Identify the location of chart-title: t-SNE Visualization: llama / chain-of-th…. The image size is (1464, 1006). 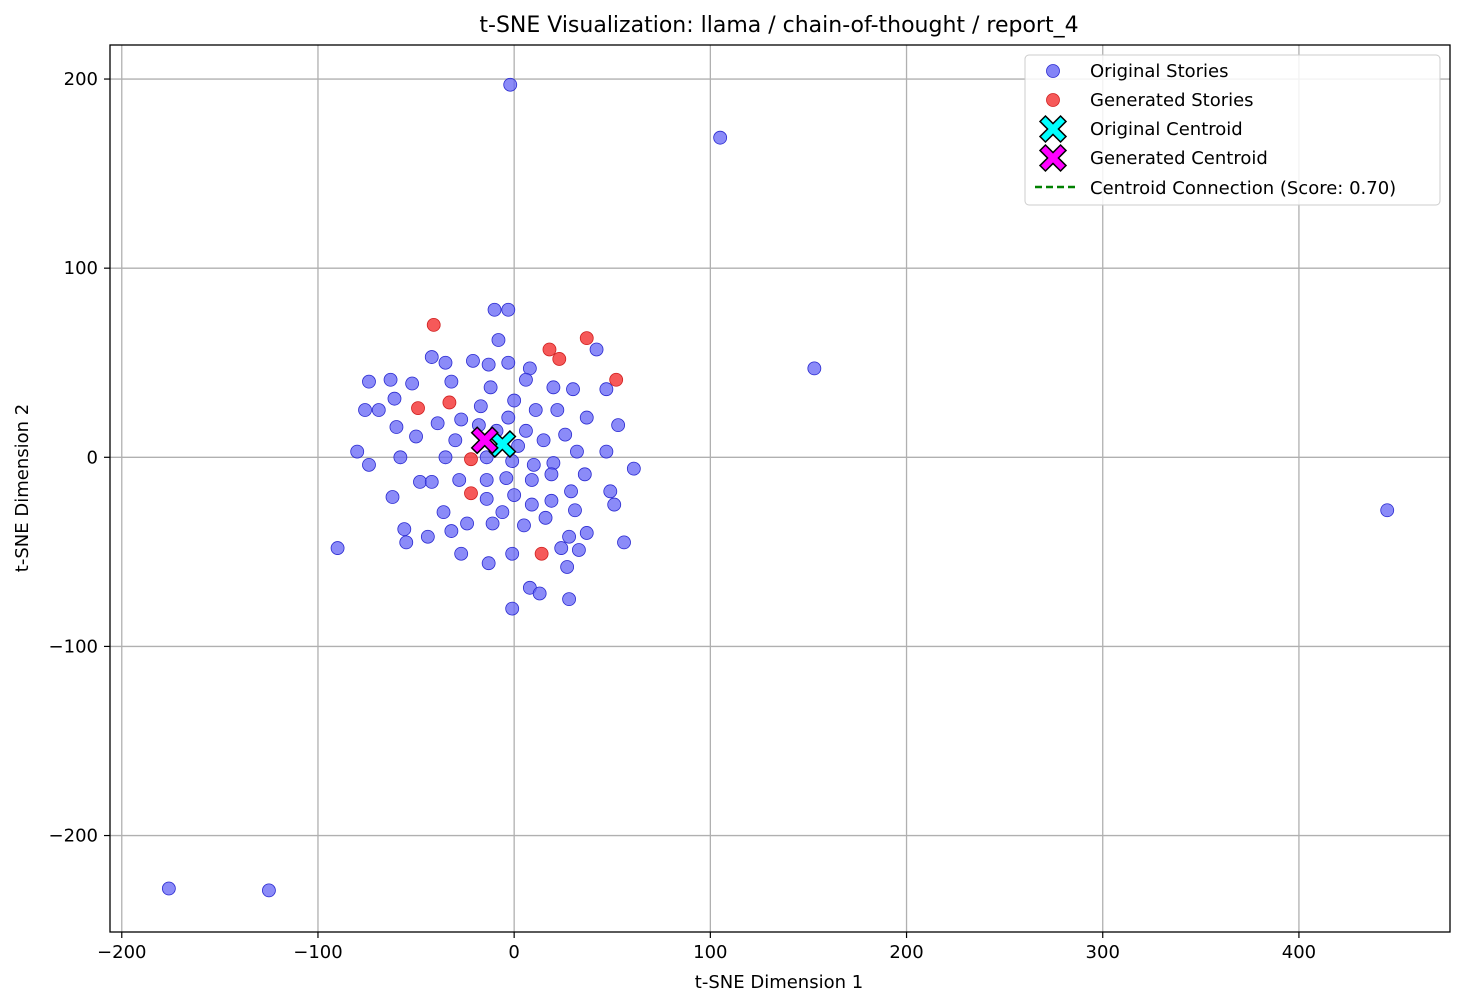
(778, 25).